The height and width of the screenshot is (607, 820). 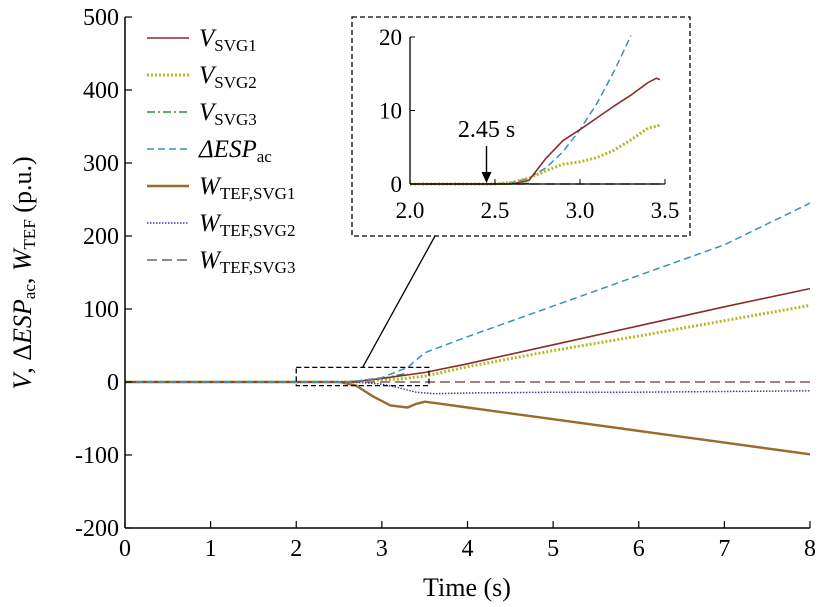 What do you see at coordinates (22, 380) in the screenshot?
I see `y-axis-title-part: V` at bounding box center [22, 380].